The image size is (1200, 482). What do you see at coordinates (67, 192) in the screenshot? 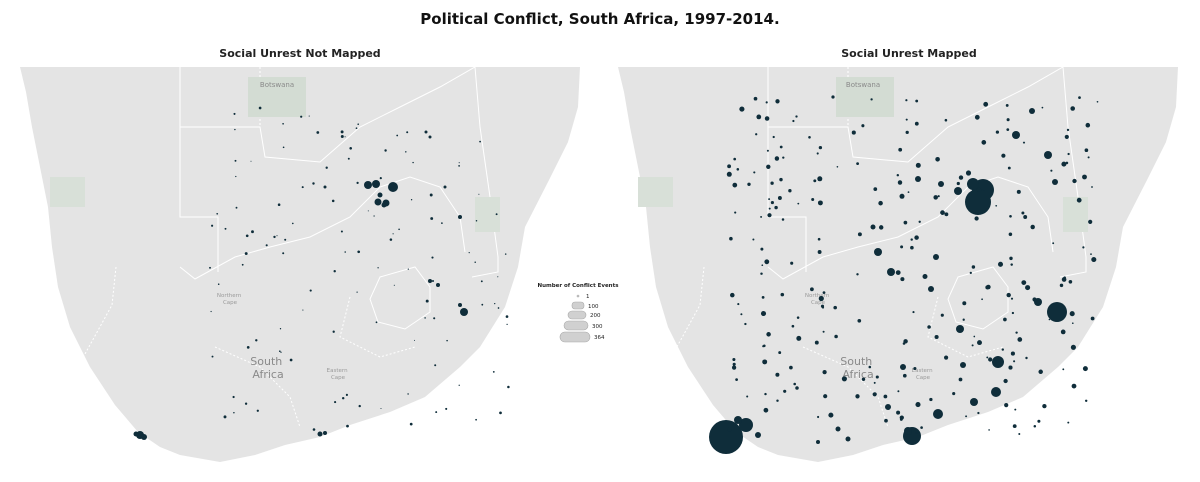
I see `park-area` at bounding box center [67, 192].